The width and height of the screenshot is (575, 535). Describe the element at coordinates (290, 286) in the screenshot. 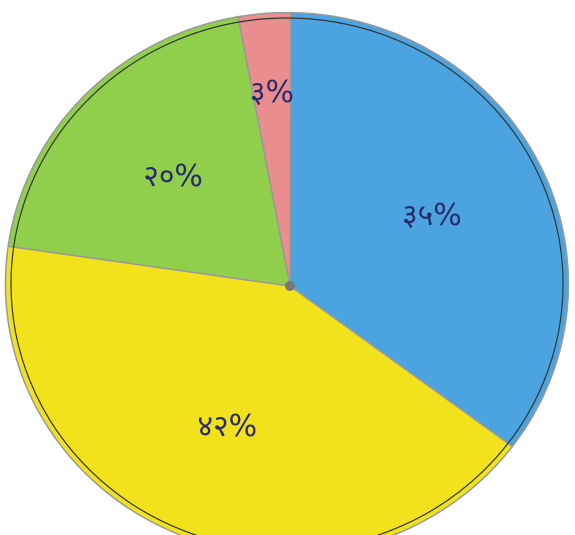

I see `pie-center` at that location.